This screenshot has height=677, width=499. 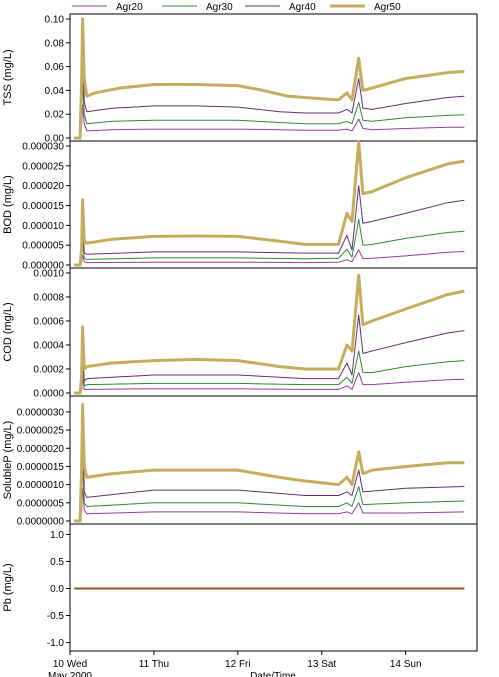 I want to click on y-tick-label: 0.0000, so click(x=48, y=394).